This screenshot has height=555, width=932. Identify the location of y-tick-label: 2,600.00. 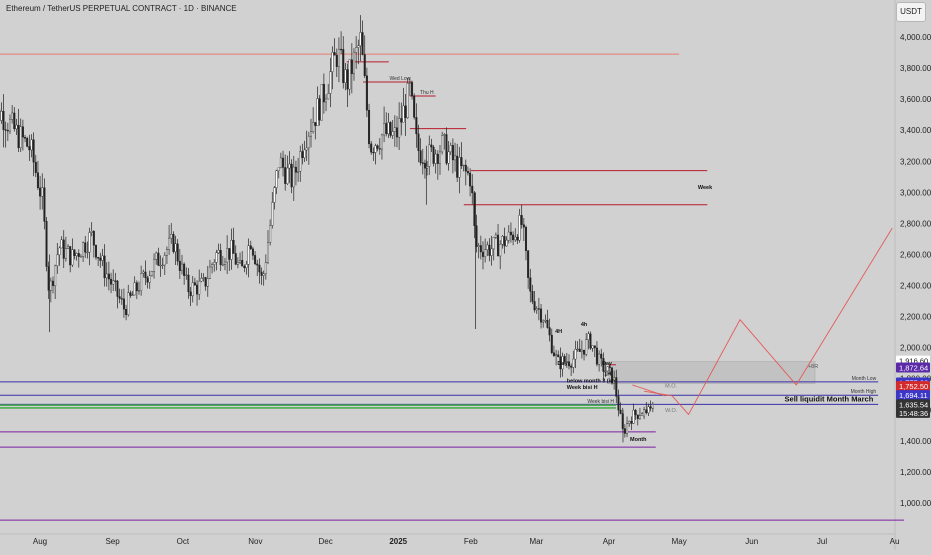
(916, 254).